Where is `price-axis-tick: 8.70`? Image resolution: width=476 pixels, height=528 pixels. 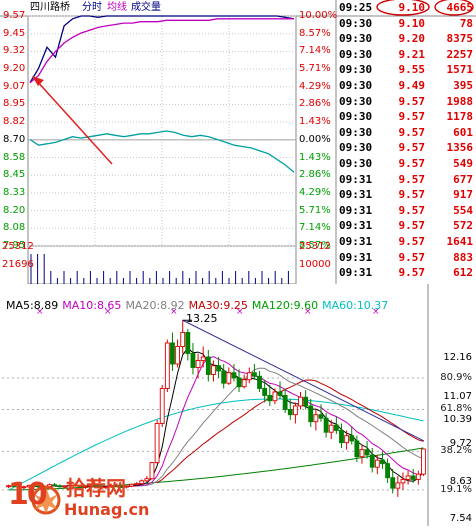
price-axis-tick: 8.70 is located at coordinates (14, 139).